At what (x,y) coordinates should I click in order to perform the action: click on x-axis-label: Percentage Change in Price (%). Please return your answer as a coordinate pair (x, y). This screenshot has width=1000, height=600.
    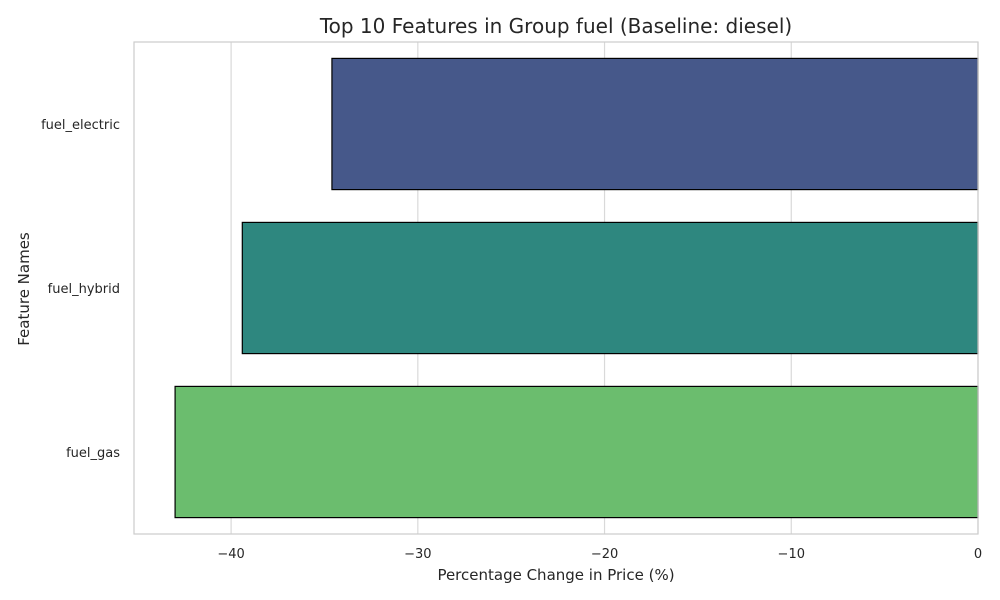
    Looking at the image, I should click on (555, 575).